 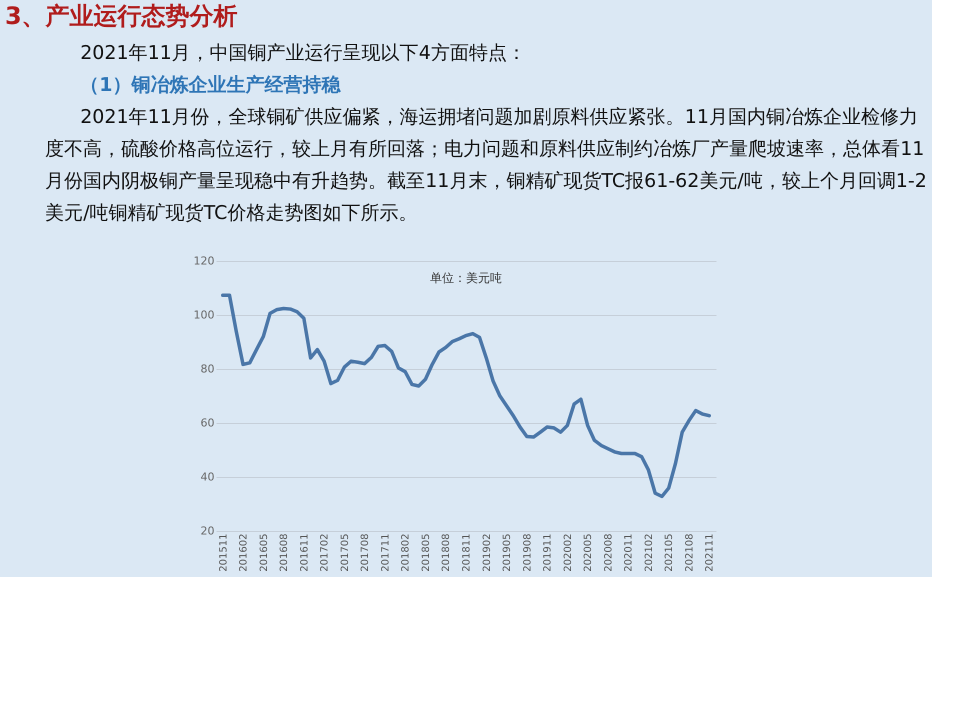 I want to click on x-tick-label: 202102, so click(x=649, y=553).